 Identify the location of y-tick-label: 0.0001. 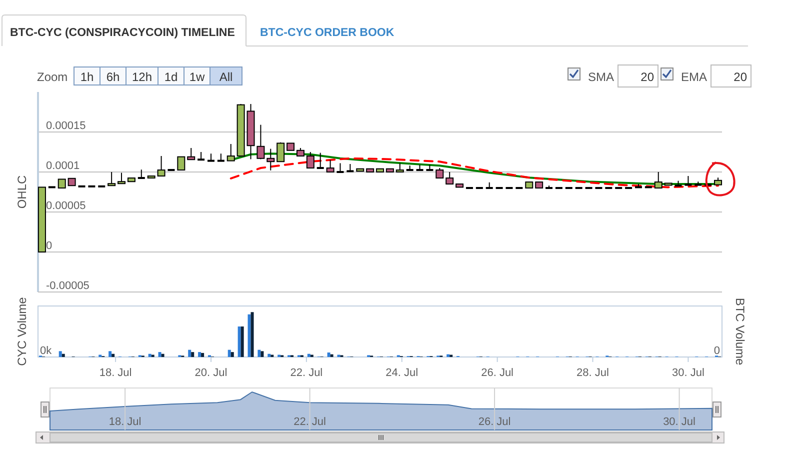
(63, 166).